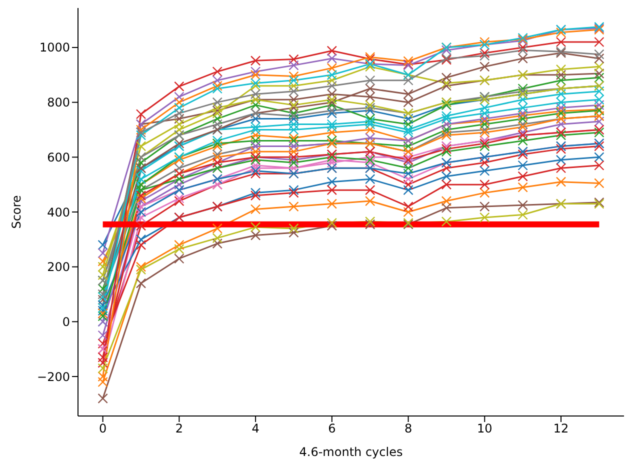 The width and height of the screenshot is (637, 476). I want to click on x-tick-label: 4, so click(256, 429).